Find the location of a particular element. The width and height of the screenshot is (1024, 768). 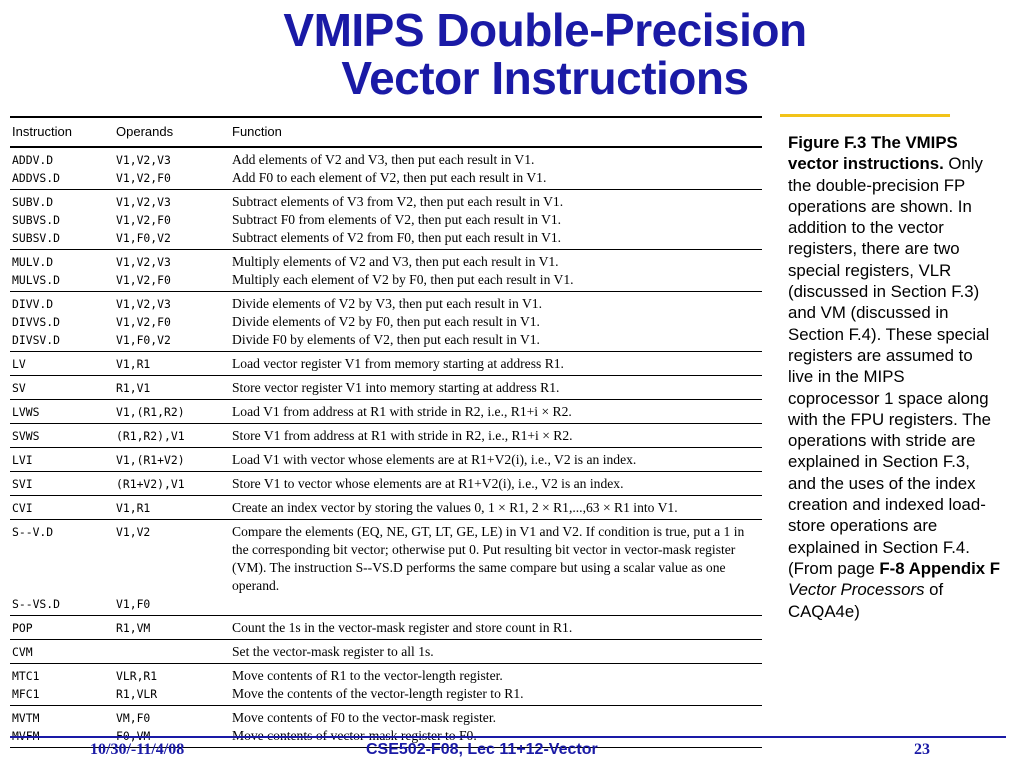

operands-cell: V1,V2 is located at coordinates (133, 532).